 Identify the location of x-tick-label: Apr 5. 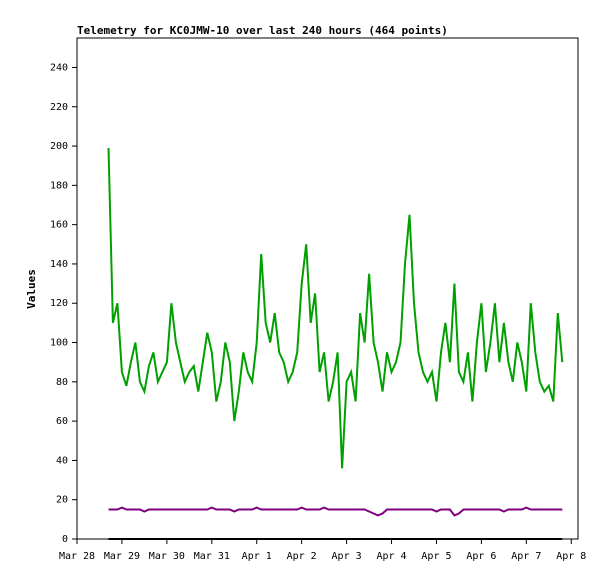
(436, 556).